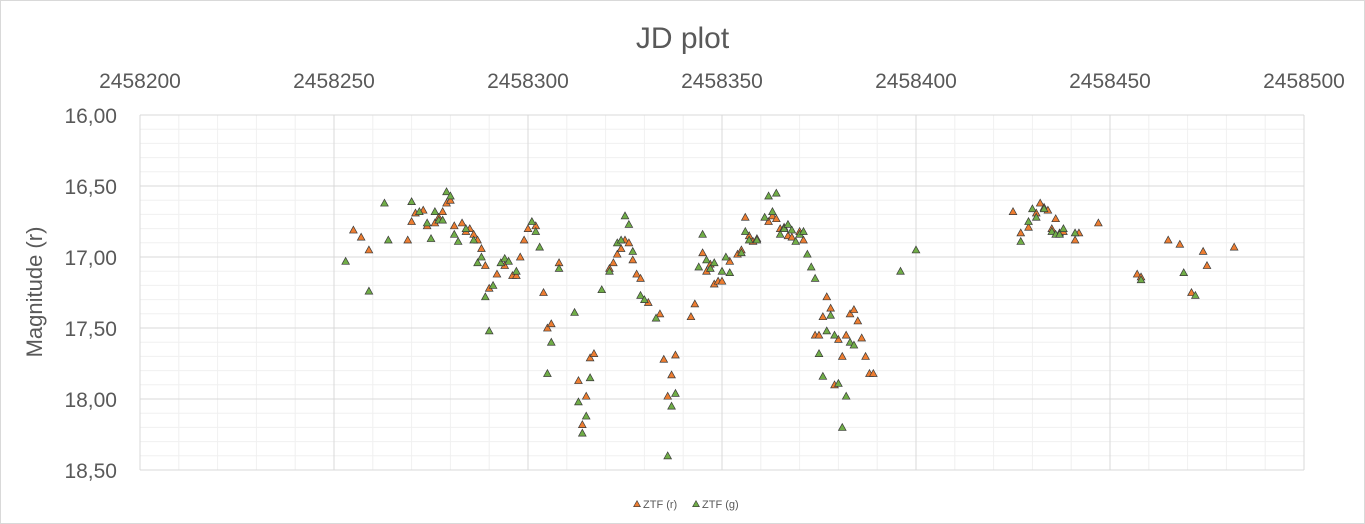 The width and height of the screenshot is (1365, 524). What do you see at coordinates (637, 503) in the screenshot?
I see `legend-marker` at bounding box center [637, 503].